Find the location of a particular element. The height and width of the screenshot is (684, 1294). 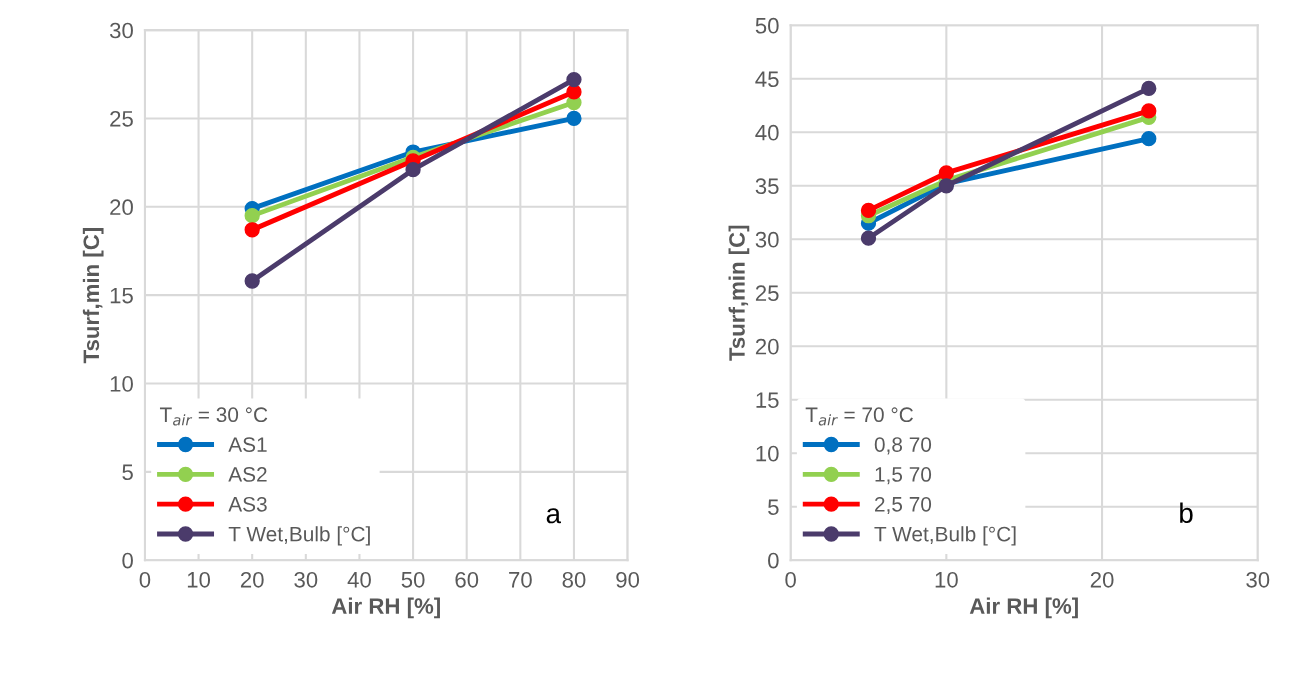

legend-label: AS3 is located at coordinates (247, 504).